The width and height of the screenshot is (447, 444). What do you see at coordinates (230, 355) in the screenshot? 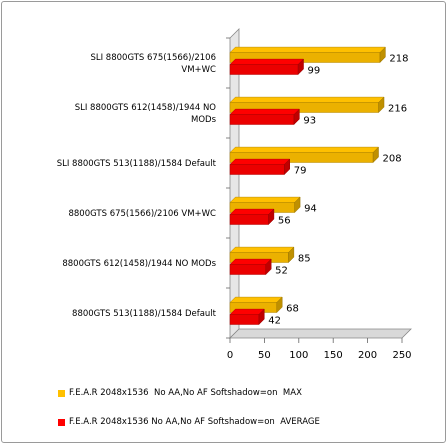
I see `x-tick-label: 0` at bounding box center [230, 355].